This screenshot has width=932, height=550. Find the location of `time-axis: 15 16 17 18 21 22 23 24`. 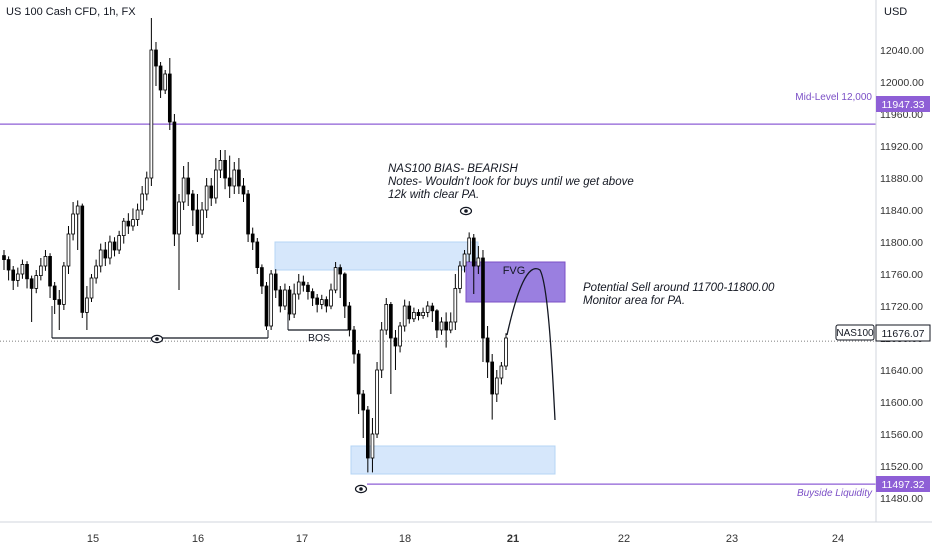

time-axis: 15 16 17 18 21 22 23 24 is located at coordinates (465, 539).